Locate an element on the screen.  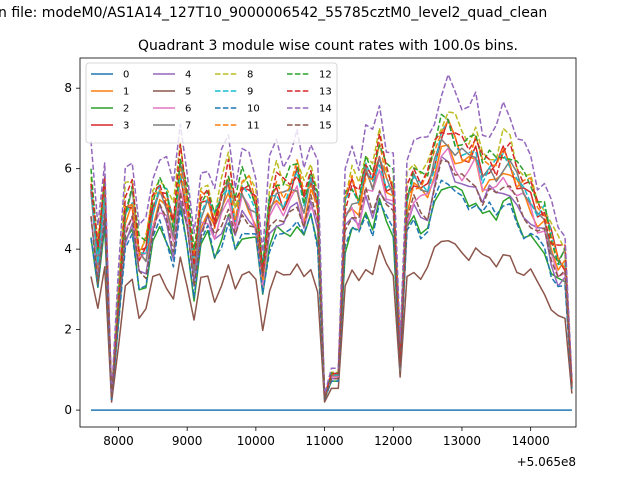
legend-label-9: 9 is located at coordinates (250, 92).